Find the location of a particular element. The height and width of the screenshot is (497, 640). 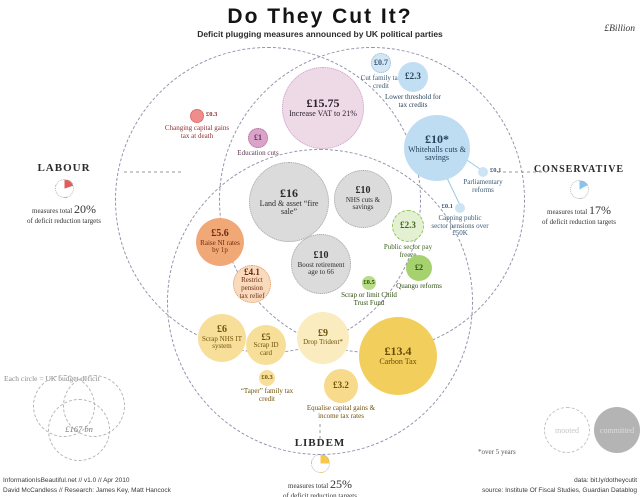

bubble-value-changing-cgt: £0.3 is located at coordinates (212, 114).